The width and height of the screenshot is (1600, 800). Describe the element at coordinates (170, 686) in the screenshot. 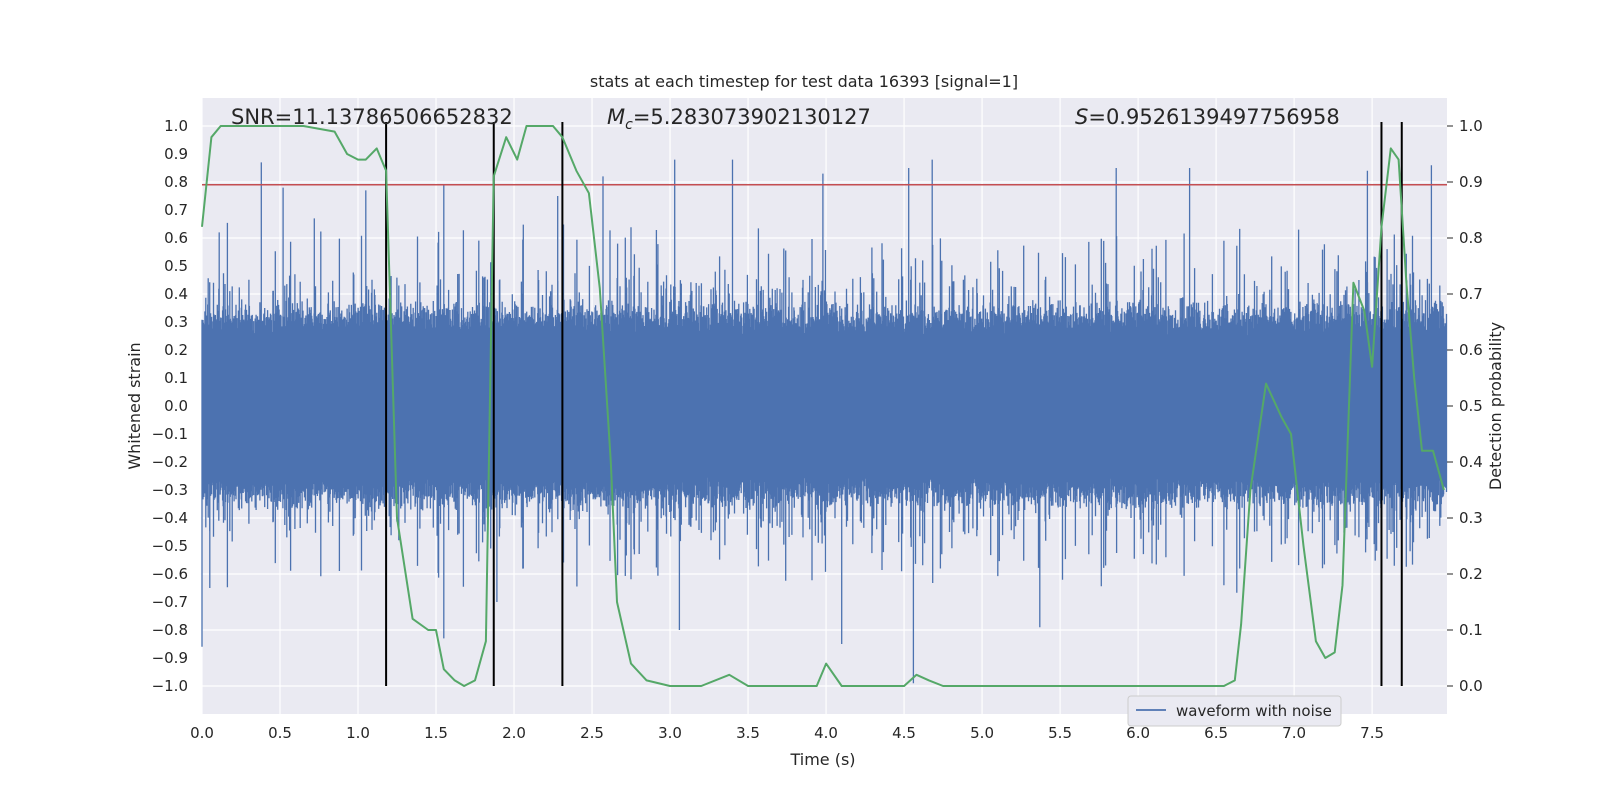

I see `y-tick-label: −1.0` at that location.